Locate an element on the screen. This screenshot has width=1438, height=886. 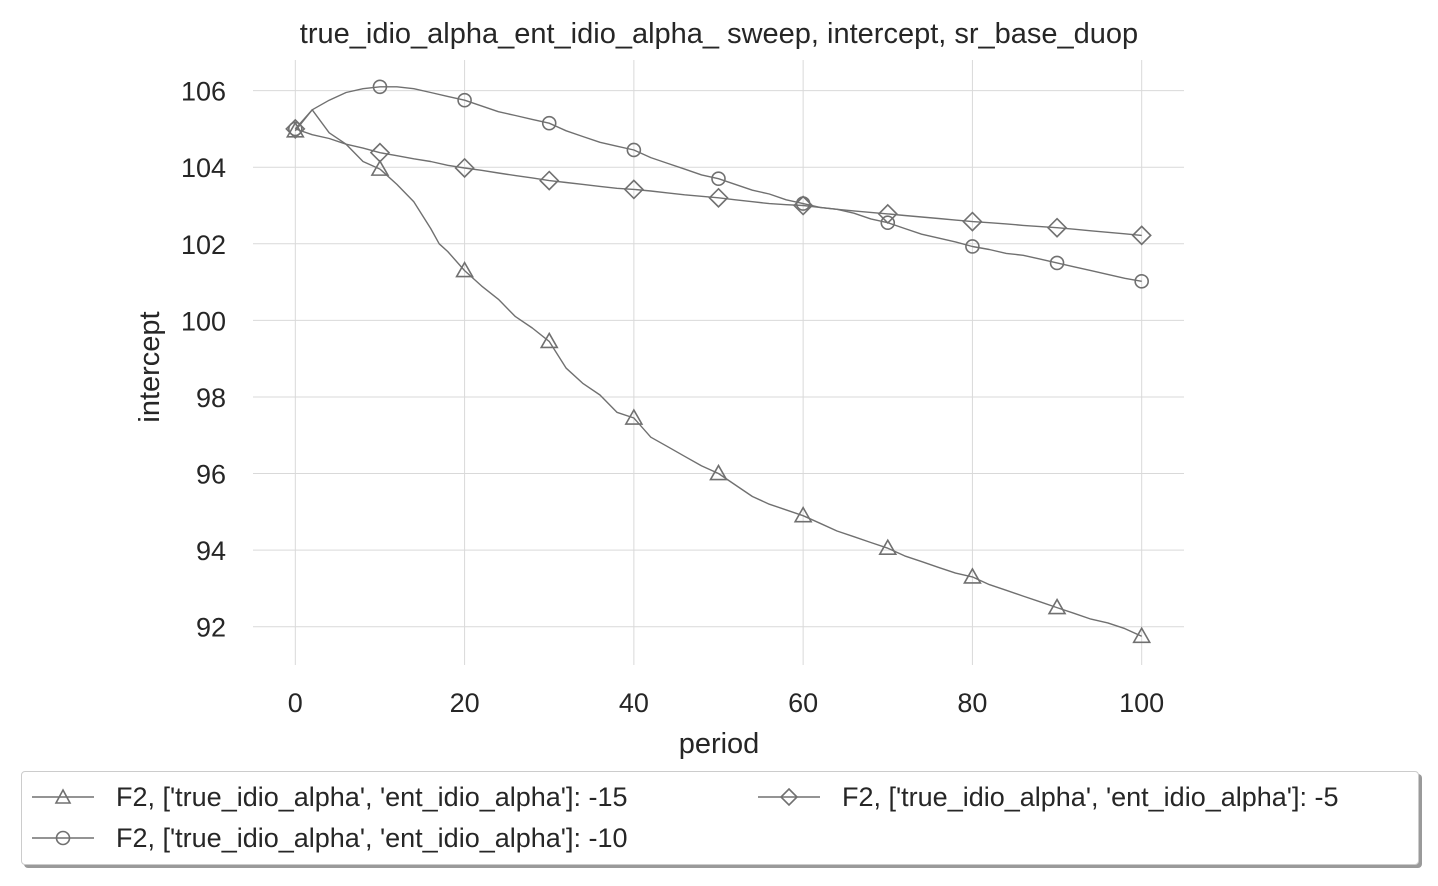
y-tick-label: 100 is located at coordinates (203, 321).